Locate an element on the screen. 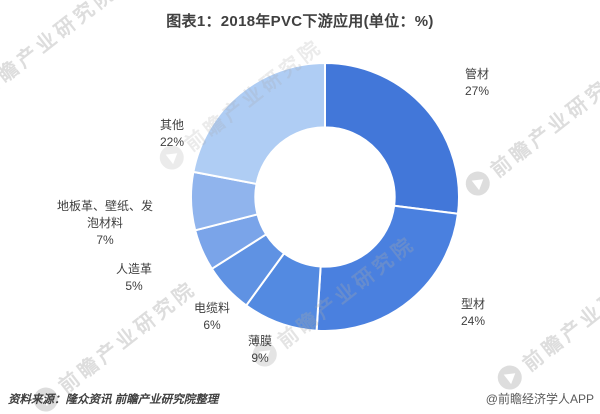 Image resolution: width=600 pixels, height=414 pixels. segment-name: 薄膜 is located at coordinates (259, 341).